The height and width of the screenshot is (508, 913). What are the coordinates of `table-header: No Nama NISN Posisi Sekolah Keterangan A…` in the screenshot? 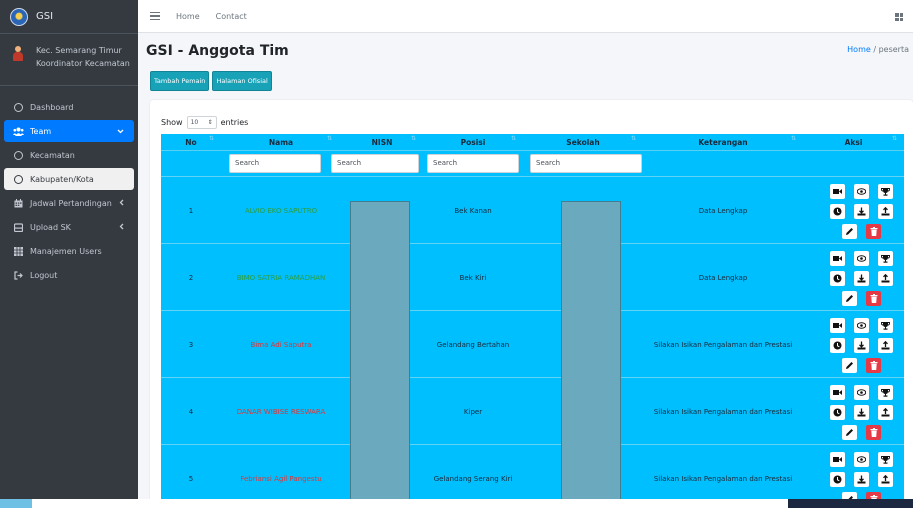 It's located at (532, 142).